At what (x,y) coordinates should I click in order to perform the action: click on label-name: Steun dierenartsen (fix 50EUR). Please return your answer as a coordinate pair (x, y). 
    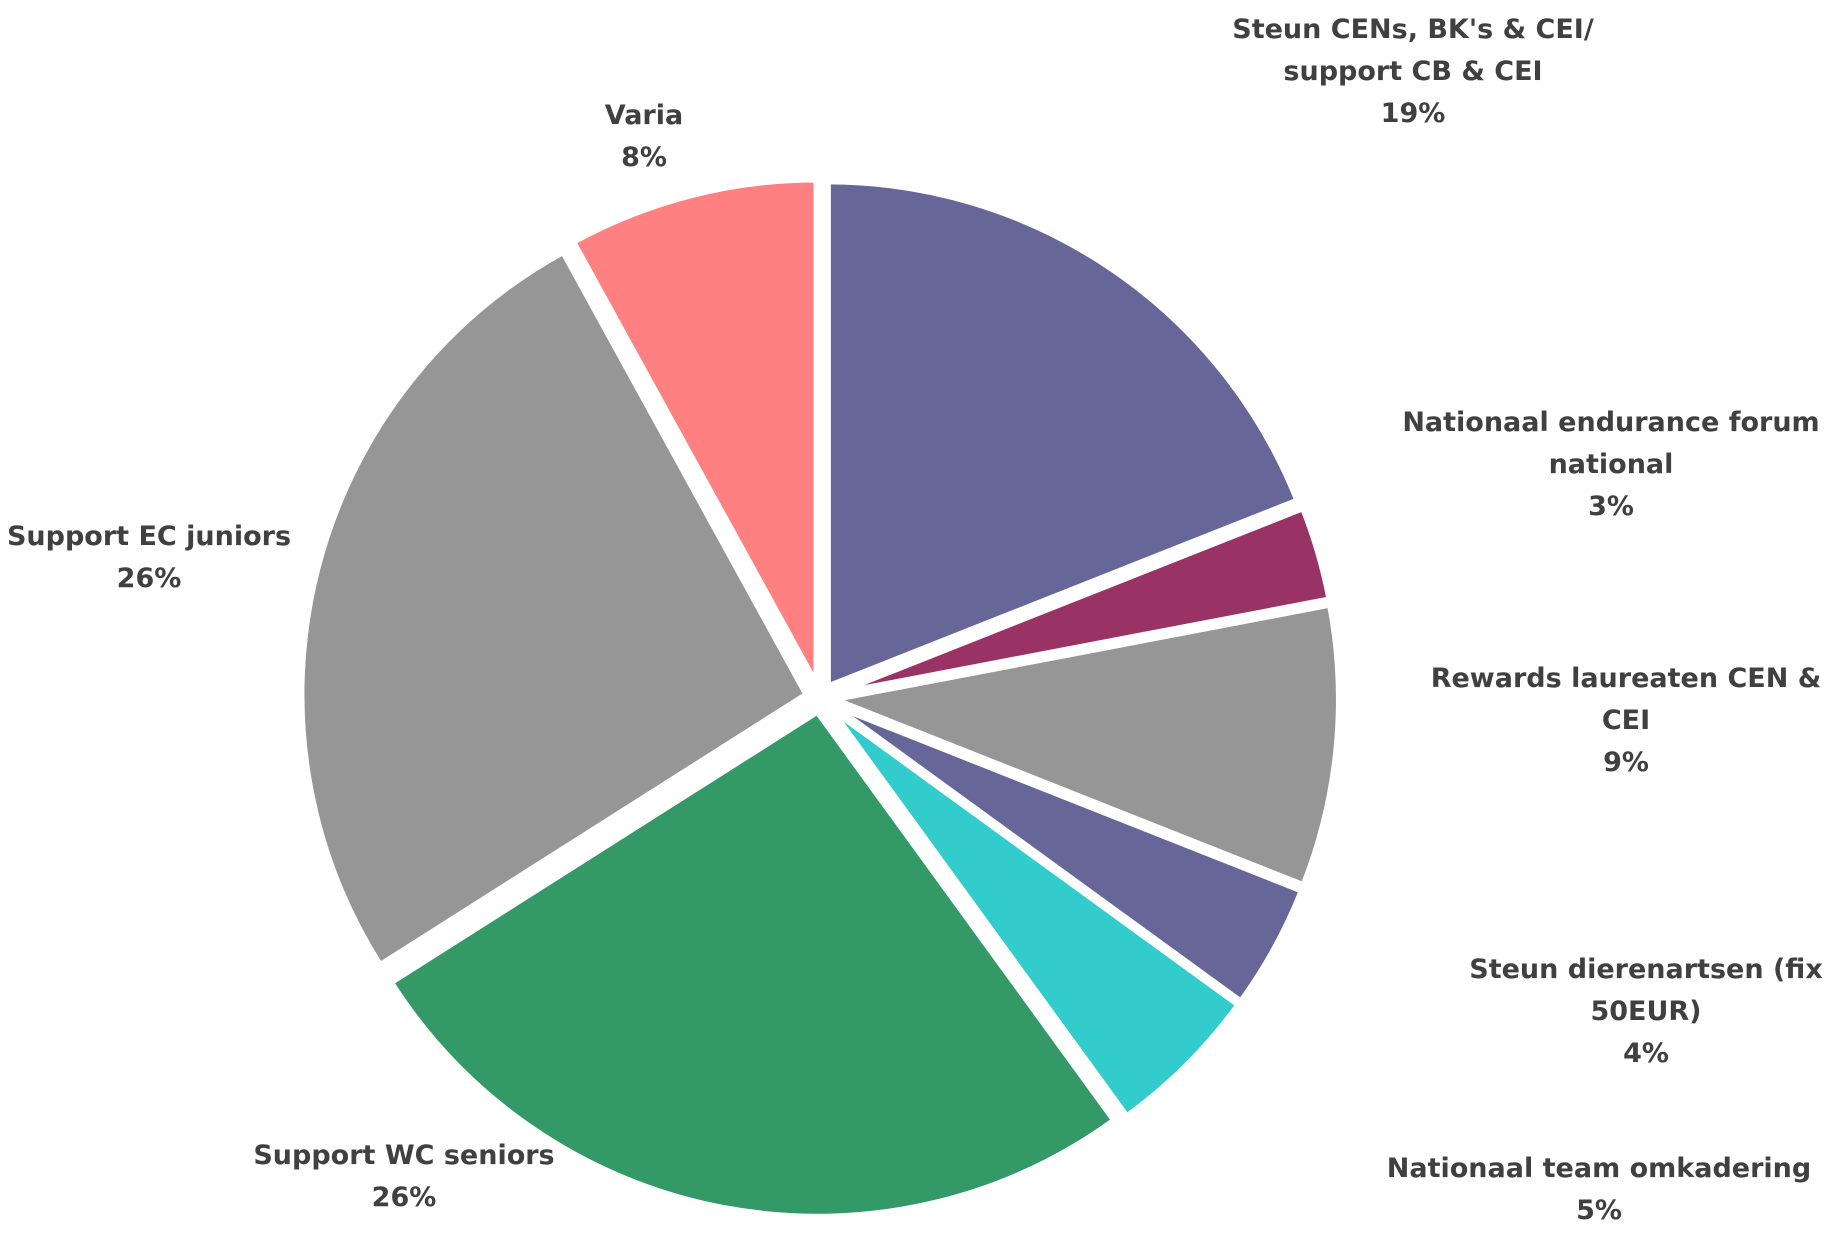
    Looking at the image, I should click on (1646, 990).